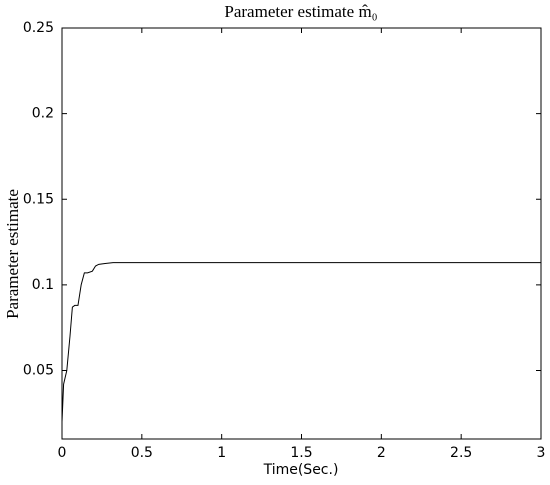  Describe the element at coordinates (142, 453) in the screenshot. I see `x-tick-label: 0.5` at that location.